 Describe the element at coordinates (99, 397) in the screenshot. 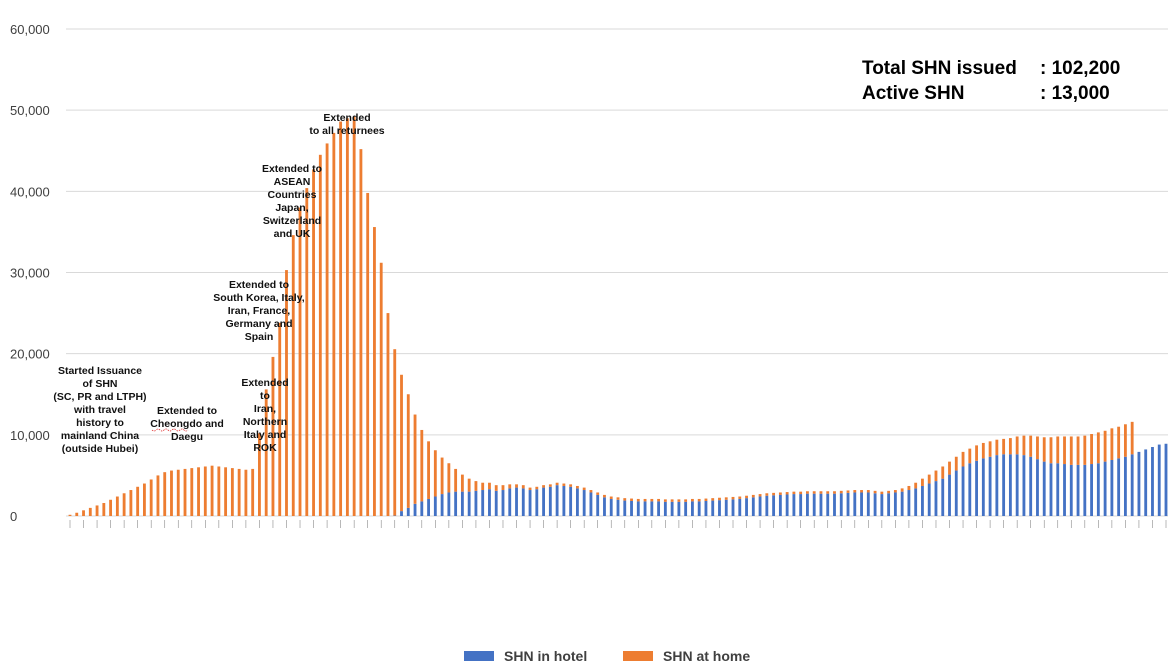

I see `annotation-line: (SC, PR and LTPH)` at that location.